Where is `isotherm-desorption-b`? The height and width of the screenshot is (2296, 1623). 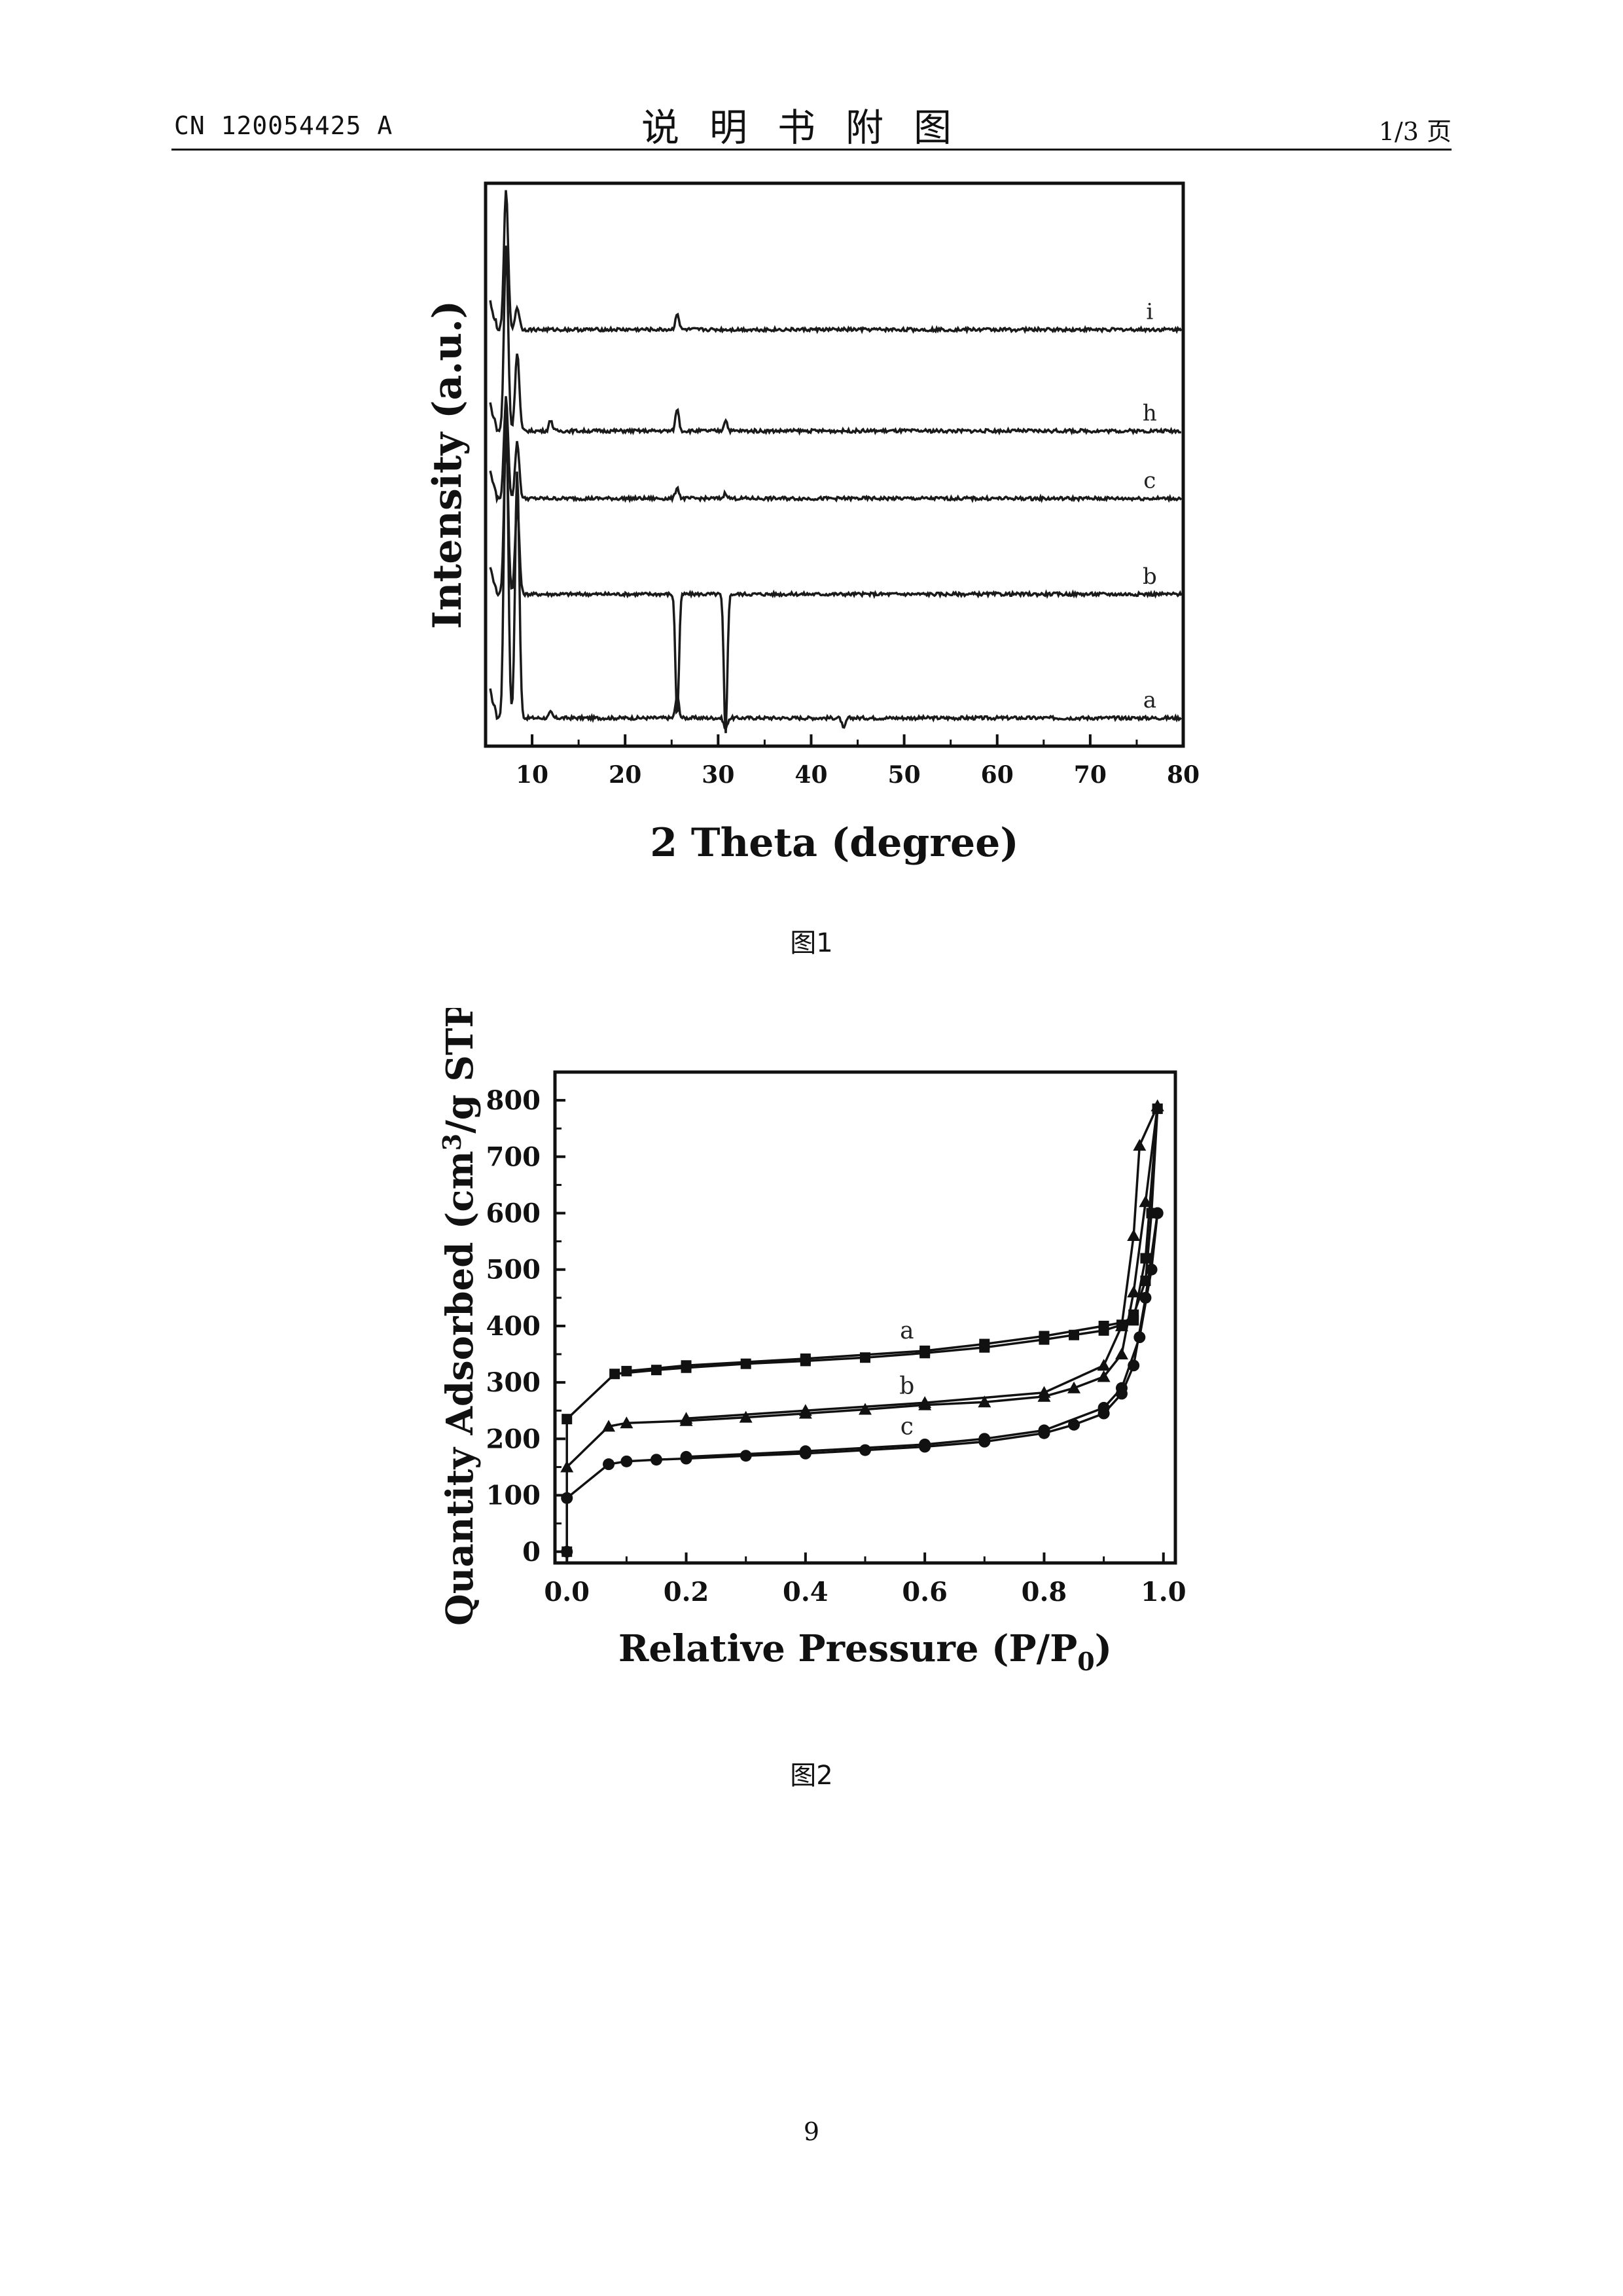
isotherm-desorption-b is located at coordinates (922, 1262).